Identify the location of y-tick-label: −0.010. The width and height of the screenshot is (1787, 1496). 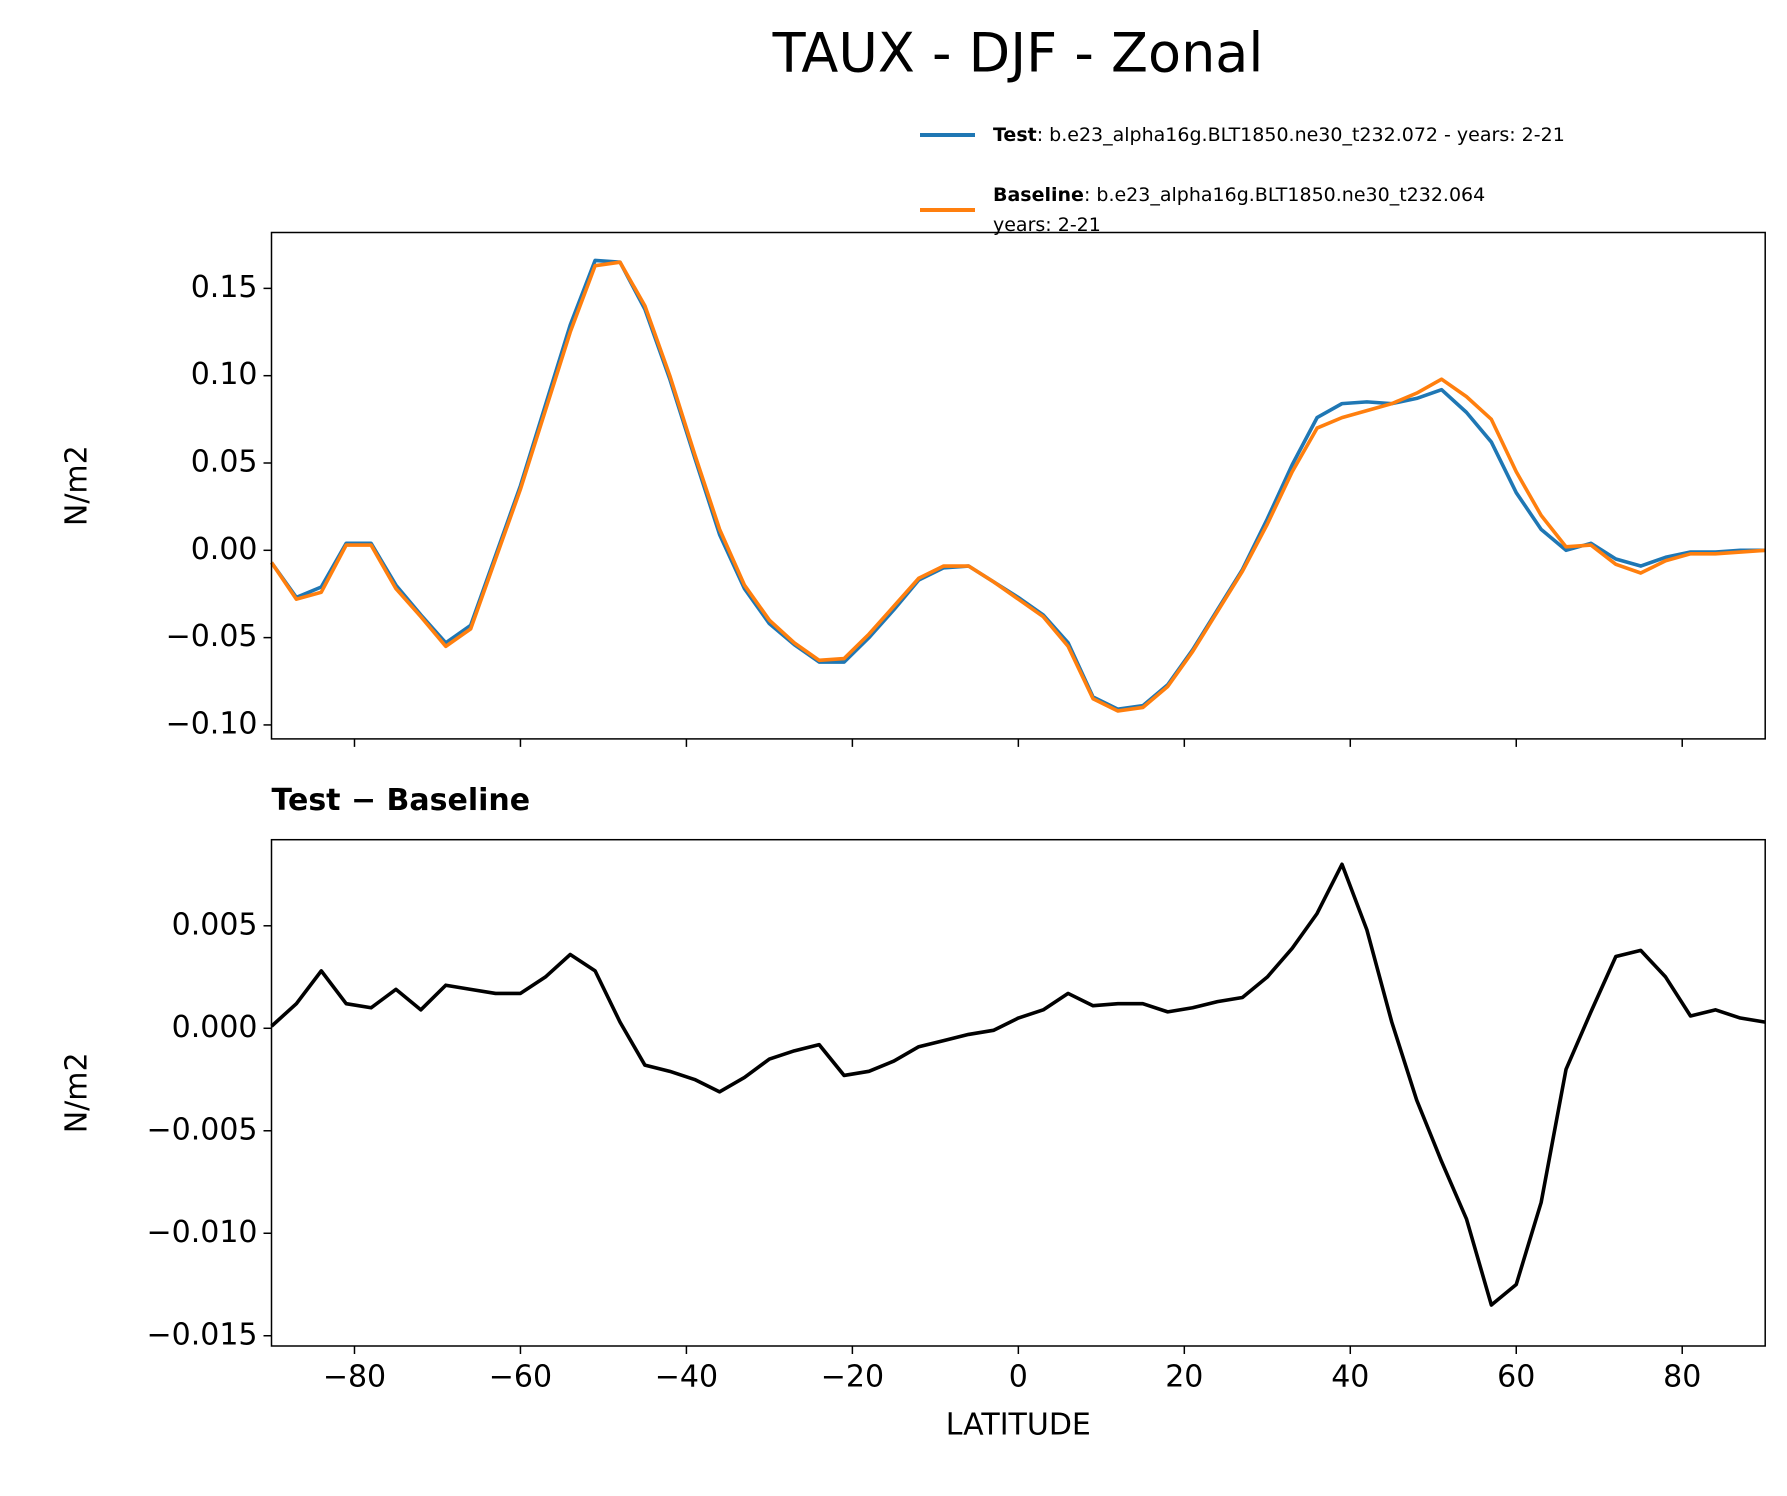
(201, 1232).